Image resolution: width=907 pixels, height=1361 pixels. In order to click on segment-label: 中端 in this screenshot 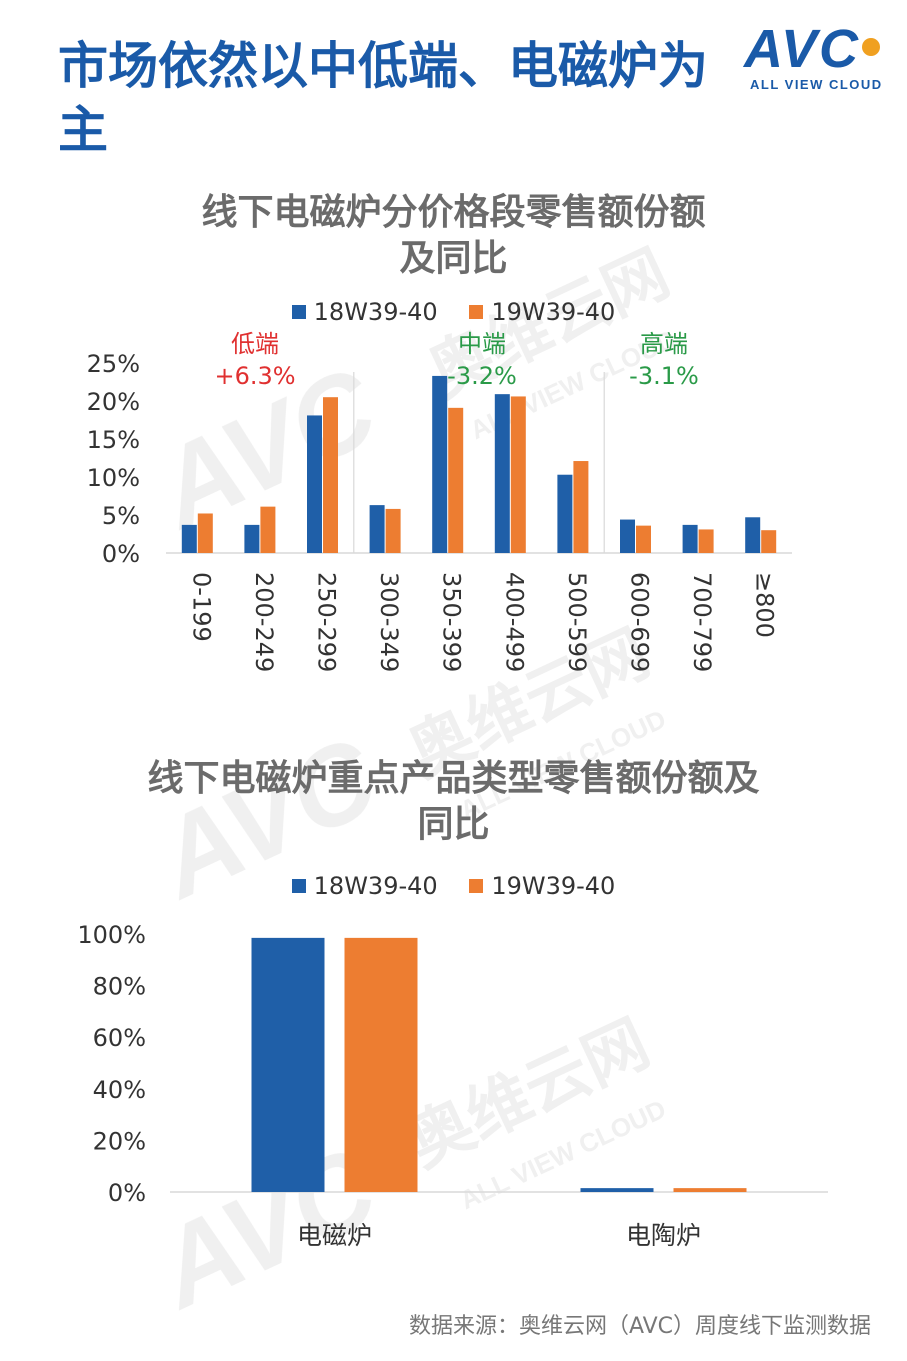, I will do `click(482, 344)`.